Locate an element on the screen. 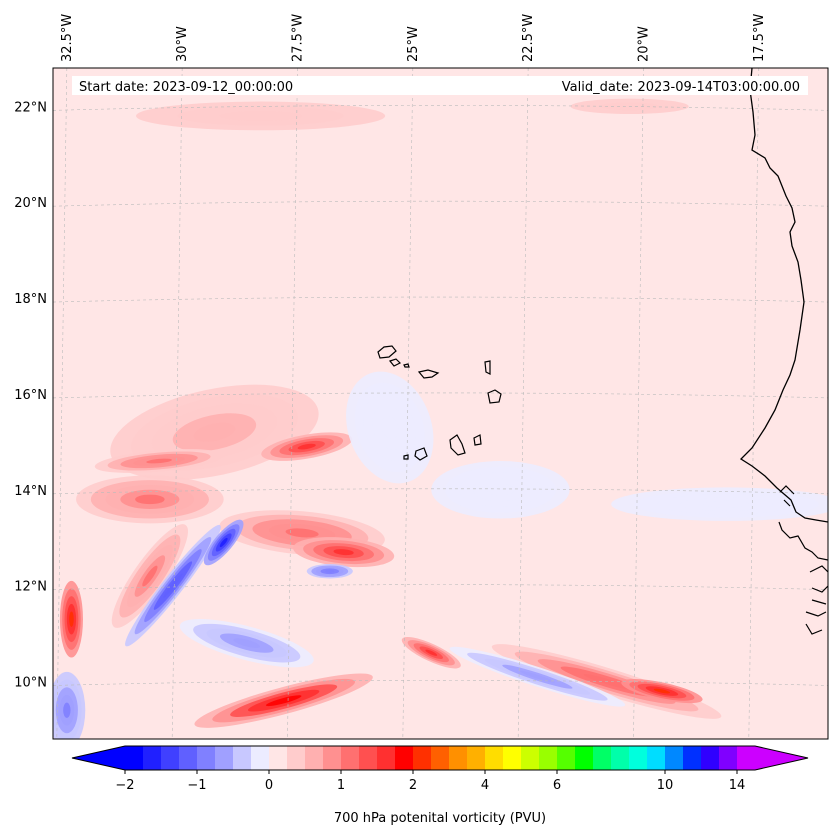 The width and height of the screenshot is (837, 836). latitude-tick-label: 22°N is located at coordinates (30, 107).